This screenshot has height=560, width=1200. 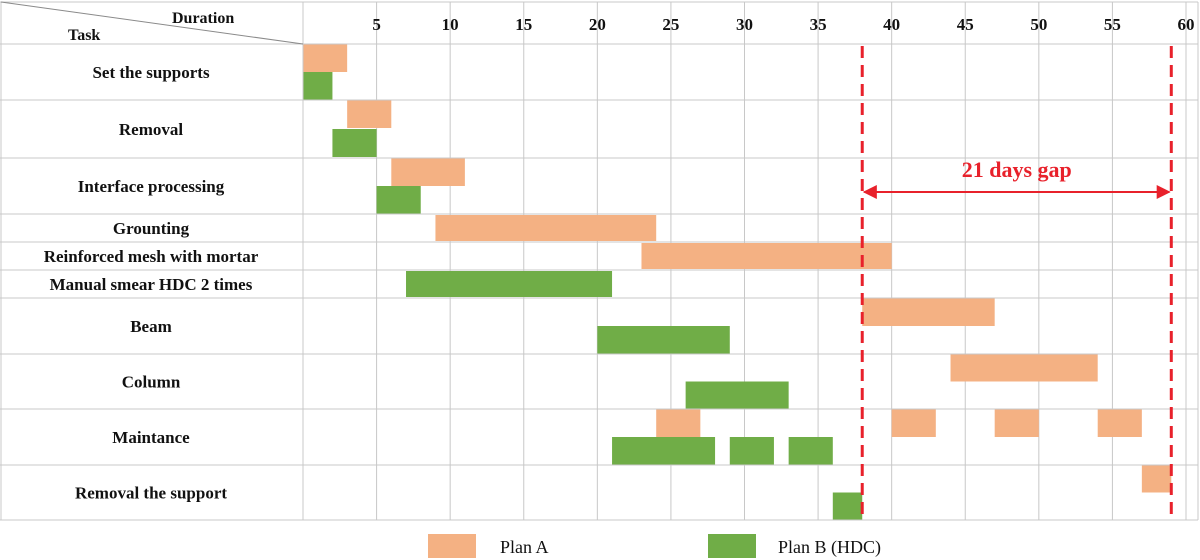 I want to click on x-tick-labels: 5 10 15 20 25 30 35 40 45 50 55 60, so click(x=783, y=24).